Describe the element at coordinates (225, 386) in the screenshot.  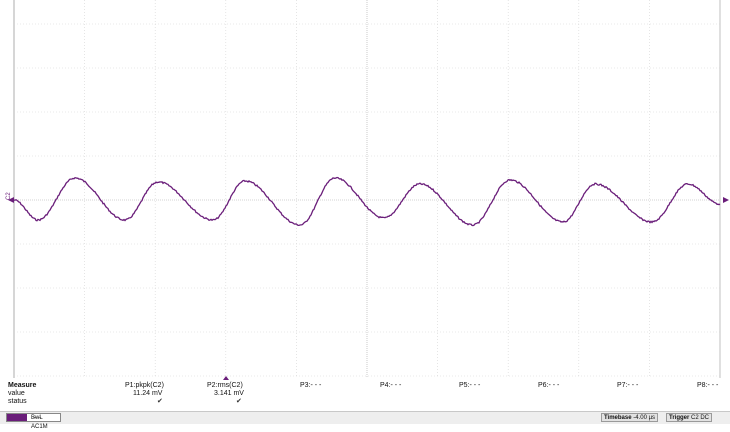
I see `param-p2-name: P2:rms(C2)` at that location.